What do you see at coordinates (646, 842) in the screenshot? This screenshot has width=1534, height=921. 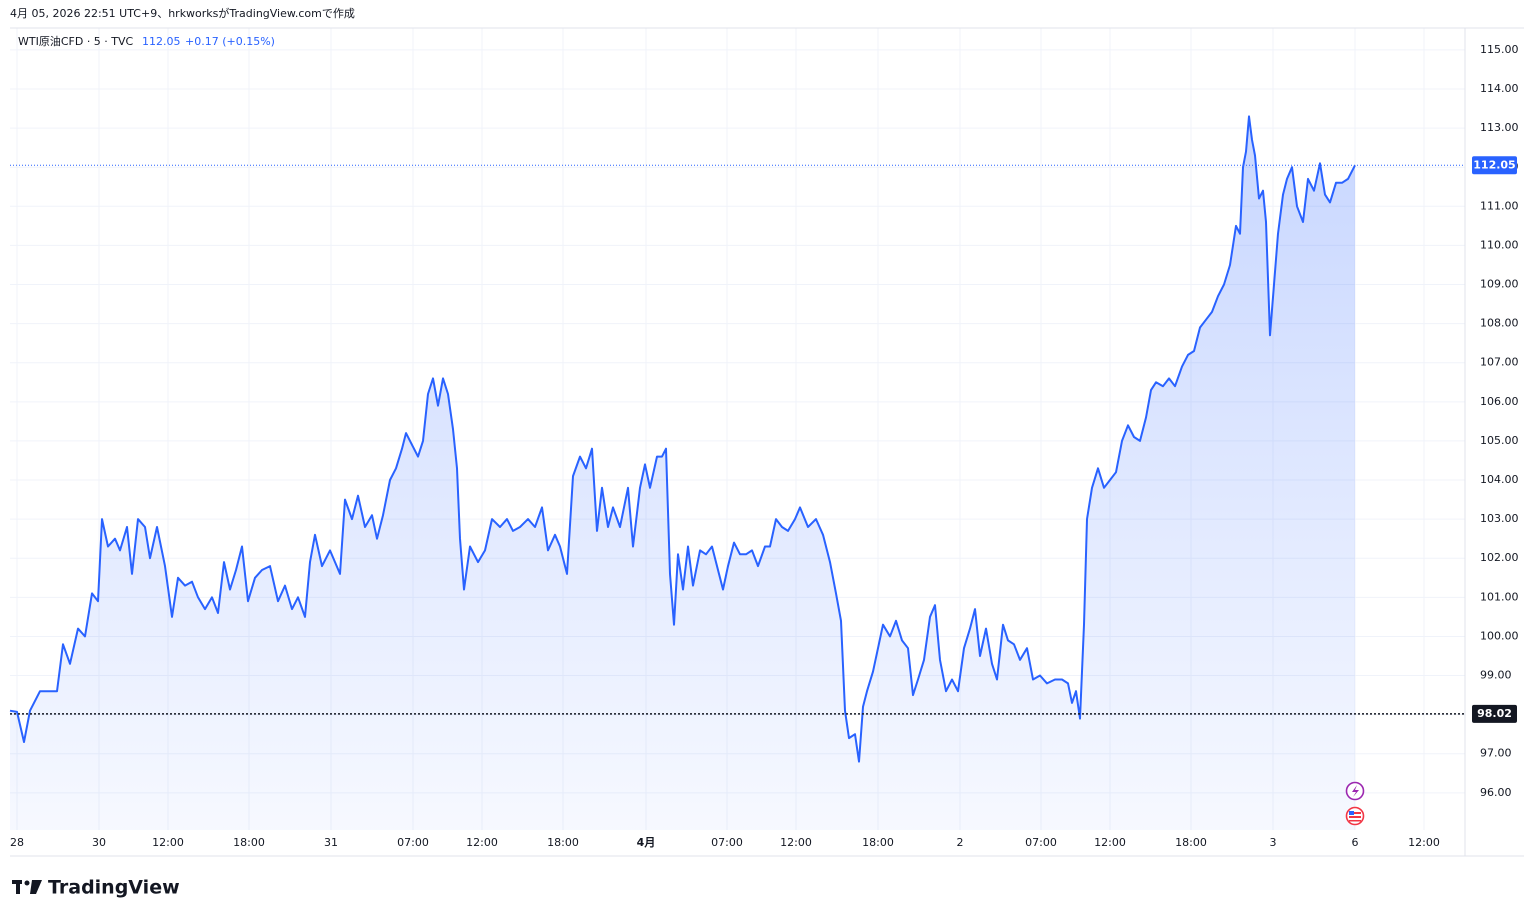 I see `x-tick-label: 4月` at bounding box center [646, 842].